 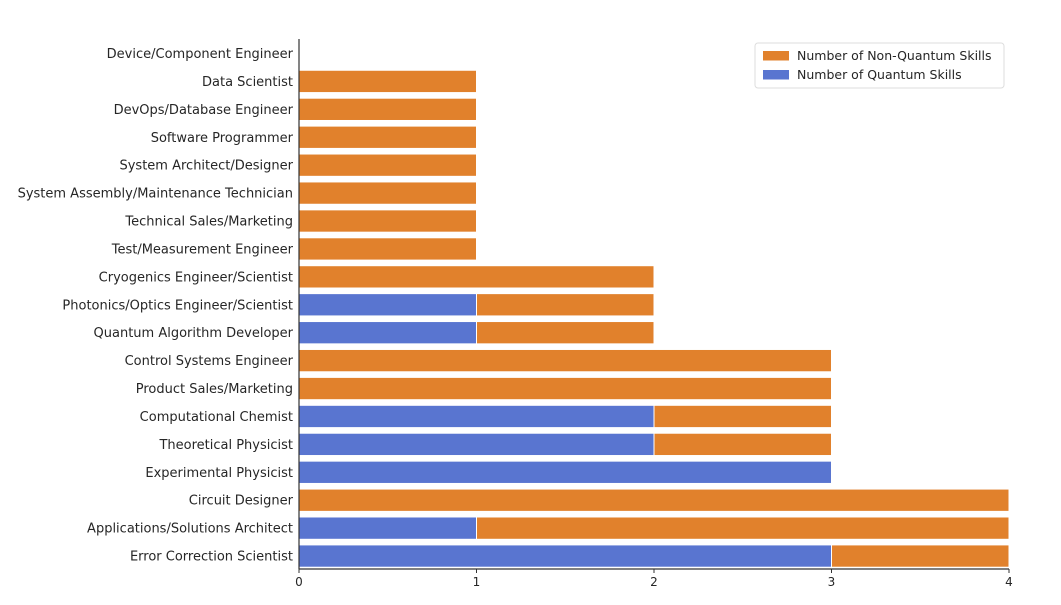 What do you see at coordinates (204, 110) in the screenshot?
I see `y-tick-label: DevOps/Database Engineer` at bounding box center [204, 110].